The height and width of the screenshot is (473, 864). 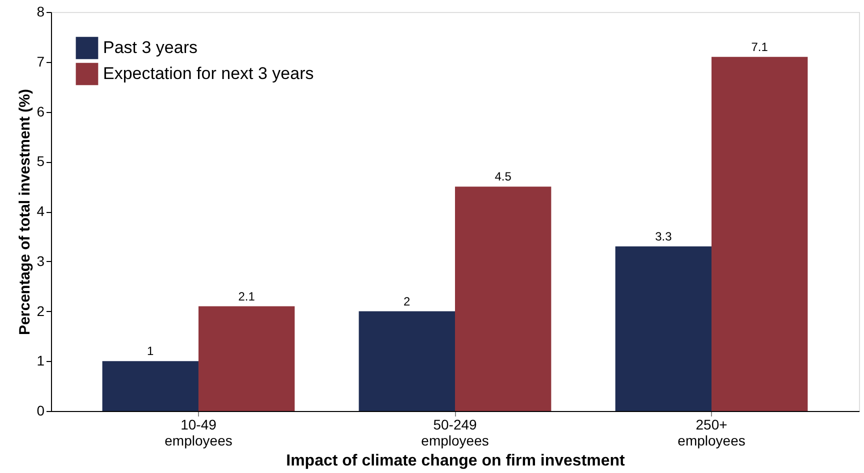 What do you see at coordinates (40, 260) in the screenshot?
I see `y-tick-label: 3` at bounding box center [40, 260].